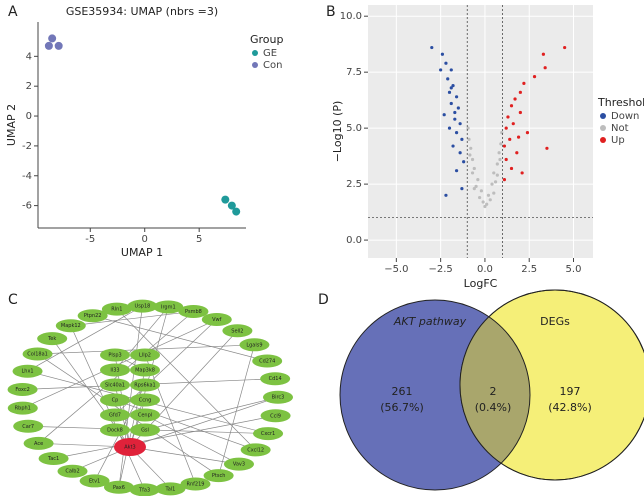  I want to click on x-tick-label: 0.0, so click(485, 269).